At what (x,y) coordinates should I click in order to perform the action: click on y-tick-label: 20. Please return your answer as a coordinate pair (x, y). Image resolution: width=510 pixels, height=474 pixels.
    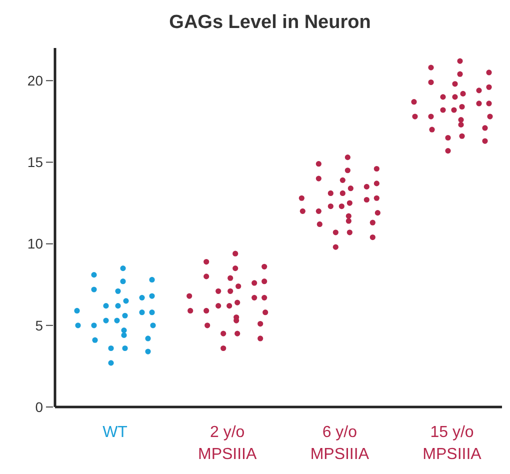
    Looking at the image, I should click on (35, 80).